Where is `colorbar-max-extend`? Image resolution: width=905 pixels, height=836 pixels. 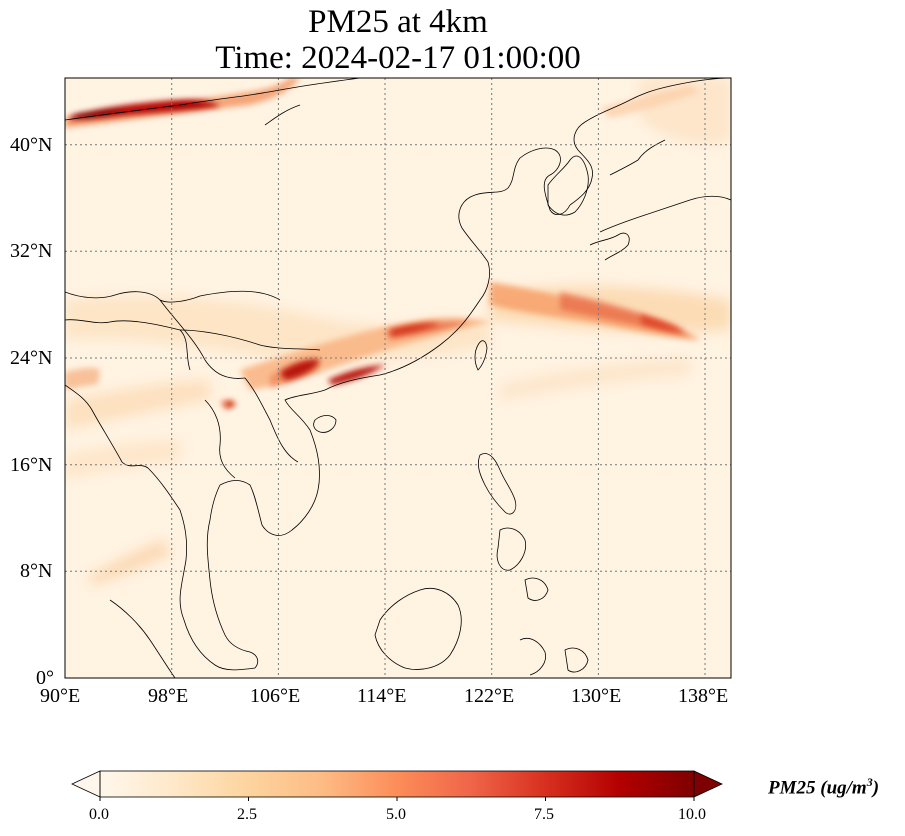
colorbar-max-extend is located at coordinates (708, 784).